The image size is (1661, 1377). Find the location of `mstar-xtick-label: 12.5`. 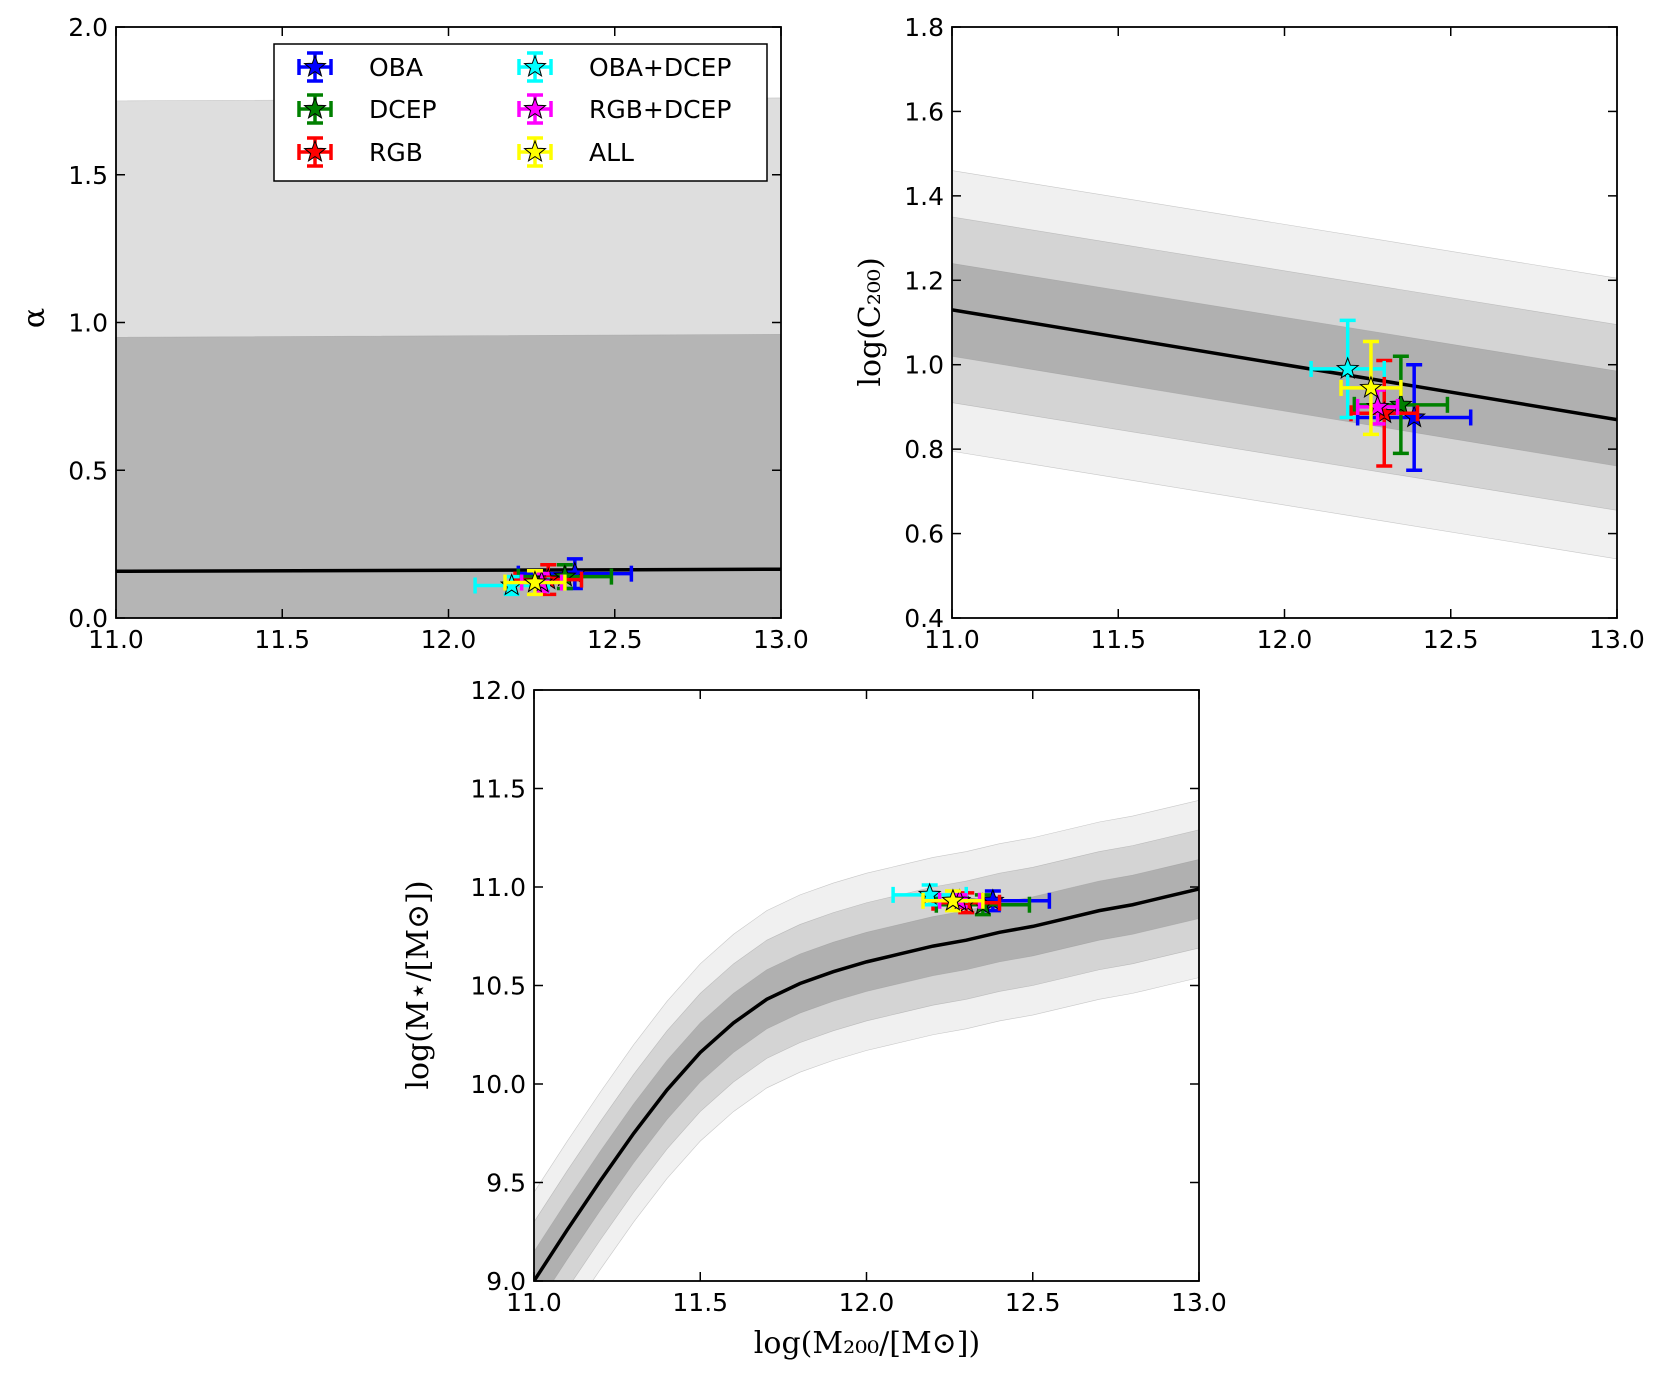

mstar-xtick-label: 12.5 is located at coordinates (1033, 1302).